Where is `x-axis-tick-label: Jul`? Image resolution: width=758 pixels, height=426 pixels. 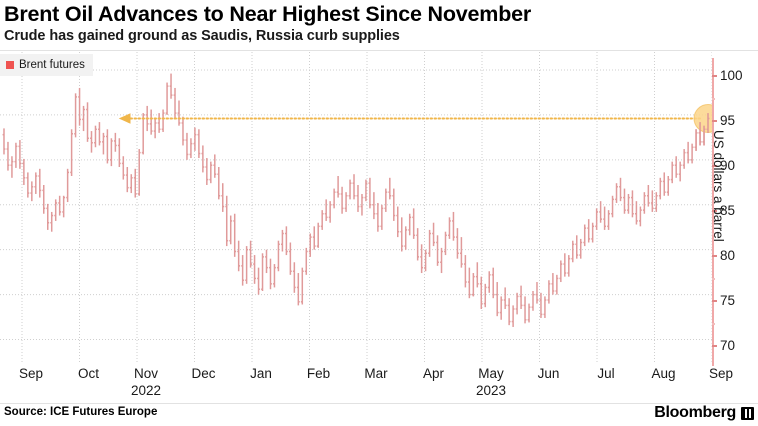 x-axis-tick-label: Jul is located at coordinates (606, 373).